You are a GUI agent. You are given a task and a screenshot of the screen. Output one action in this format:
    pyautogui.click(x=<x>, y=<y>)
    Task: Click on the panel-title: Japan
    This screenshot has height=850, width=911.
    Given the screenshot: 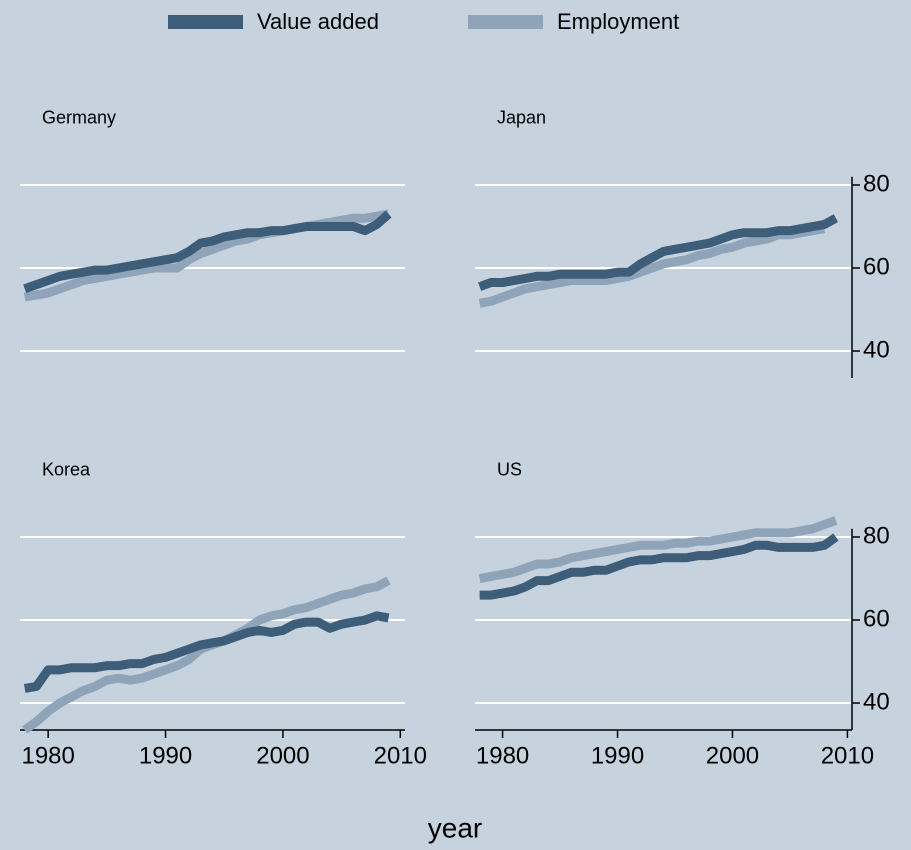 What is the action you would take?
    pyautogui.click(x=521, y=117)
    